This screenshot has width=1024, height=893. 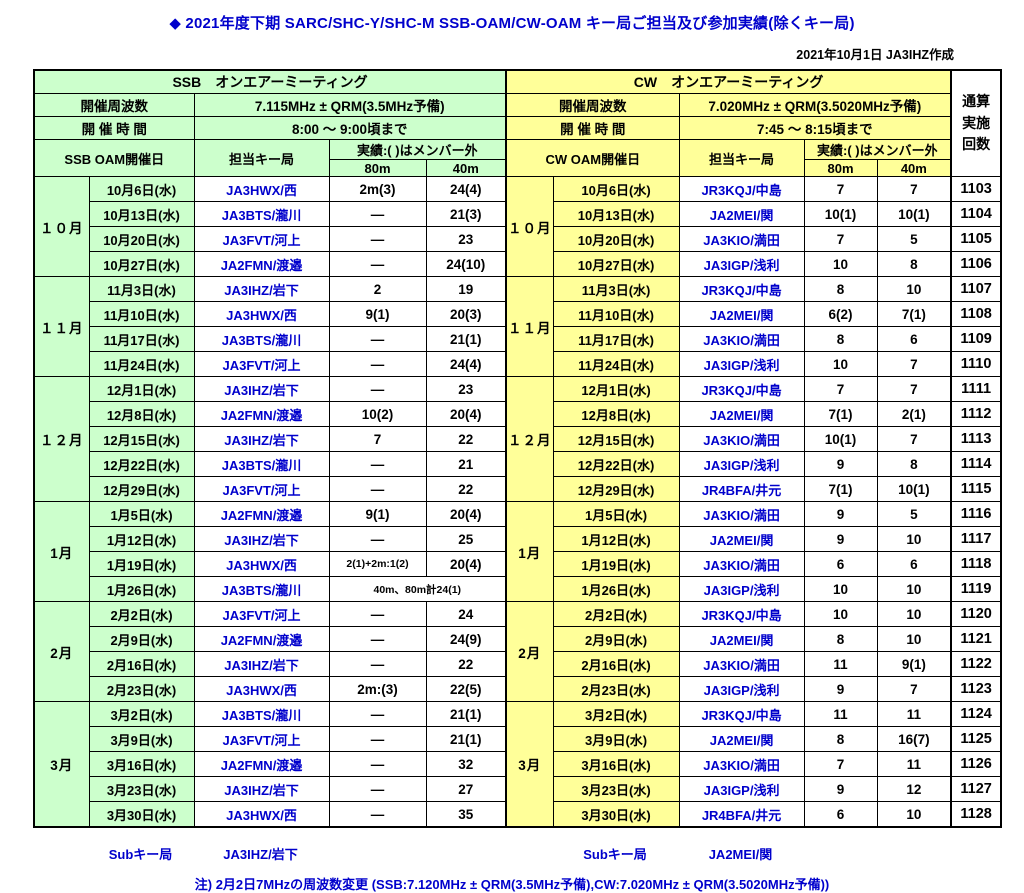 What do you see at coordinates (529, 764) in the screenshot?
I see `cw-month-cell: 3月` at bounding box center [529, 764].